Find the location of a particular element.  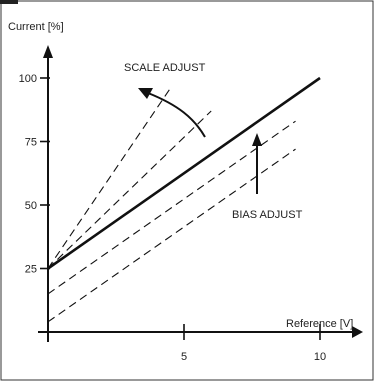

x-tick-label: 5 is located at coordinates (184, 357).